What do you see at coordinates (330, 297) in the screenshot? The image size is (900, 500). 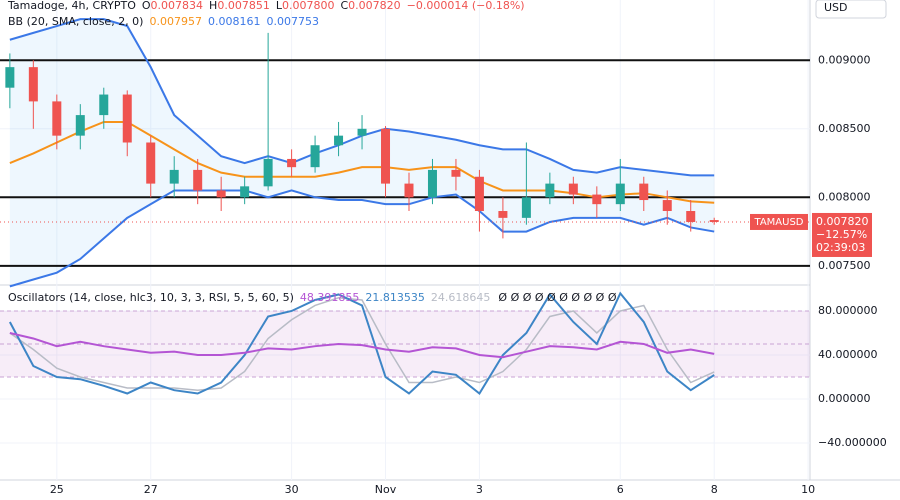 I see `osc-value: 48.391855` at bounding box center [330, 297].